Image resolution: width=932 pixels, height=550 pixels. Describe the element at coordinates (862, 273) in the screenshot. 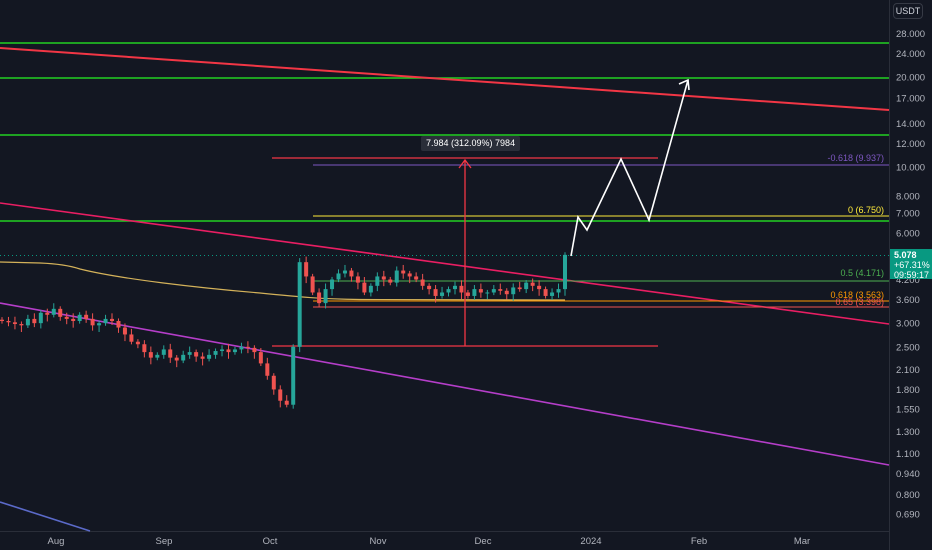

I see `fib-label: 0.5 (4.171)` at that location.